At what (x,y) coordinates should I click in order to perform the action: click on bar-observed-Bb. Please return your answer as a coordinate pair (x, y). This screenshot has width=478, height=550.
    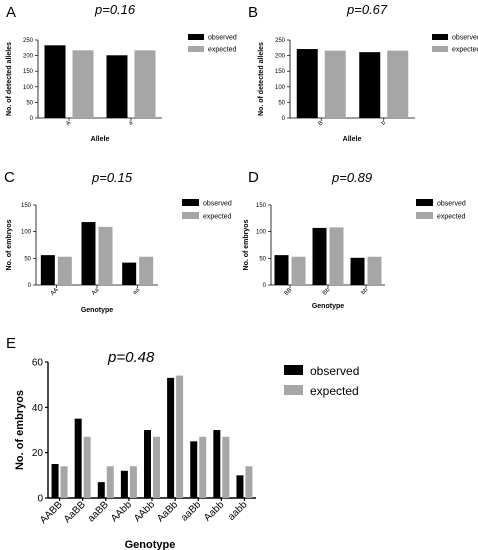
    Looking at the image, I should click on (319, 256).